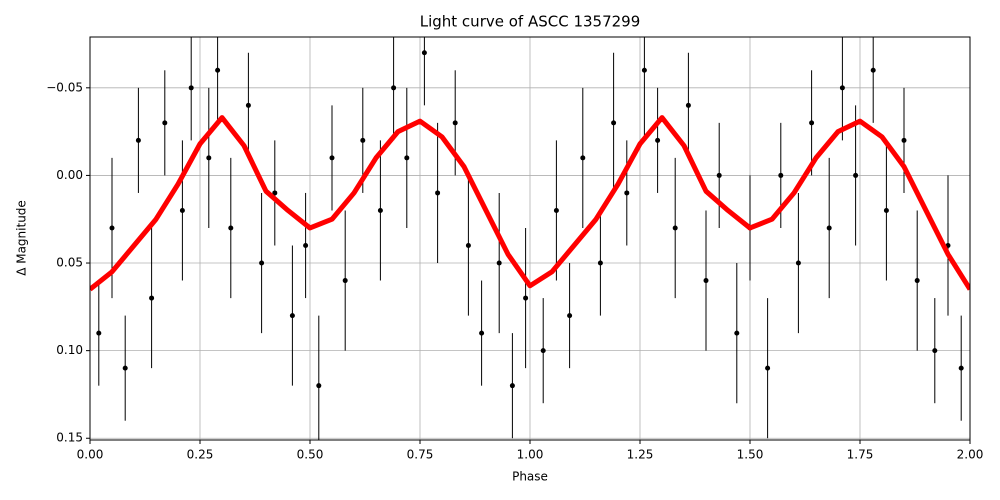 This screenshot has height=500, width=1000. Describe the element at coordinates (310, 455) in the screenshot. I see `x-tick-label: 0.50` at that location.